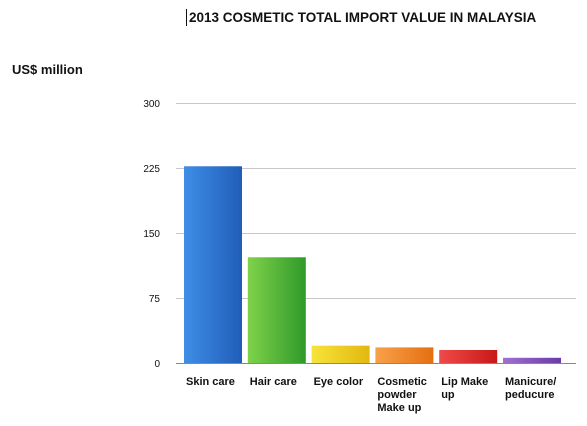 This screenshot has height=426, width=587. I want to click on y-tick-label-225: 225, so click(151, 169).